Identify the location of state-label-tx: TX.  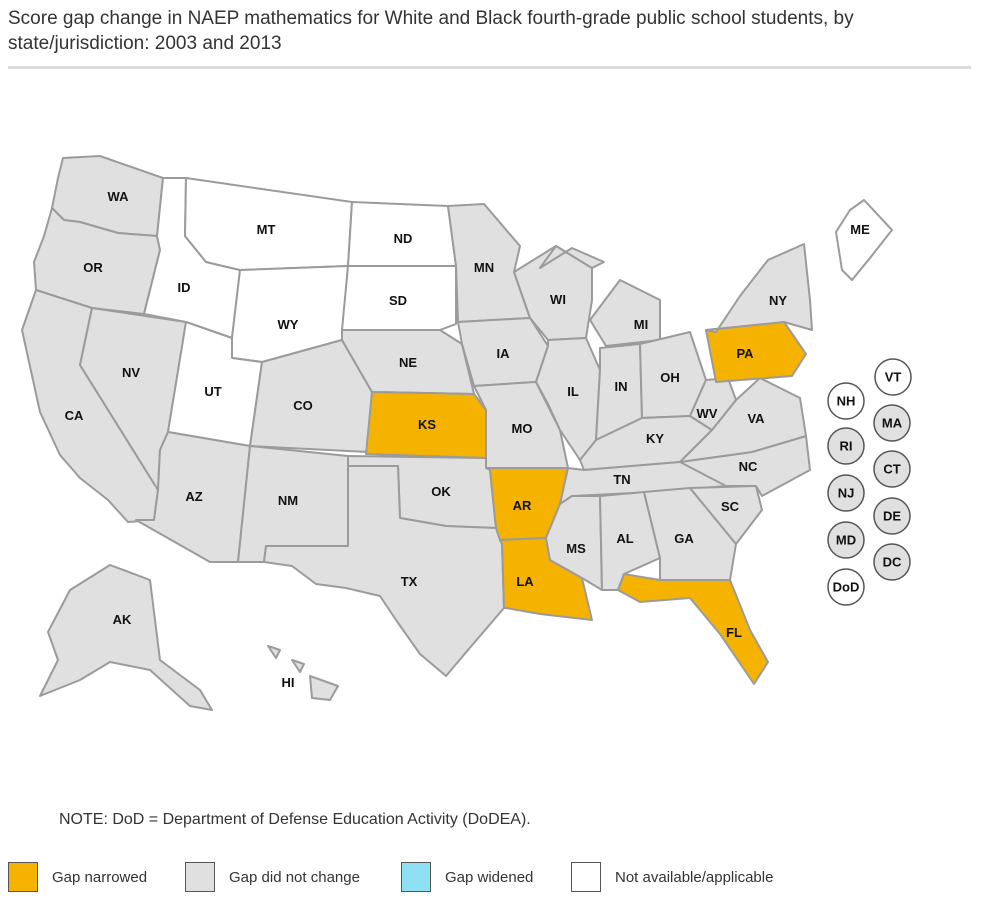
(409, 581).